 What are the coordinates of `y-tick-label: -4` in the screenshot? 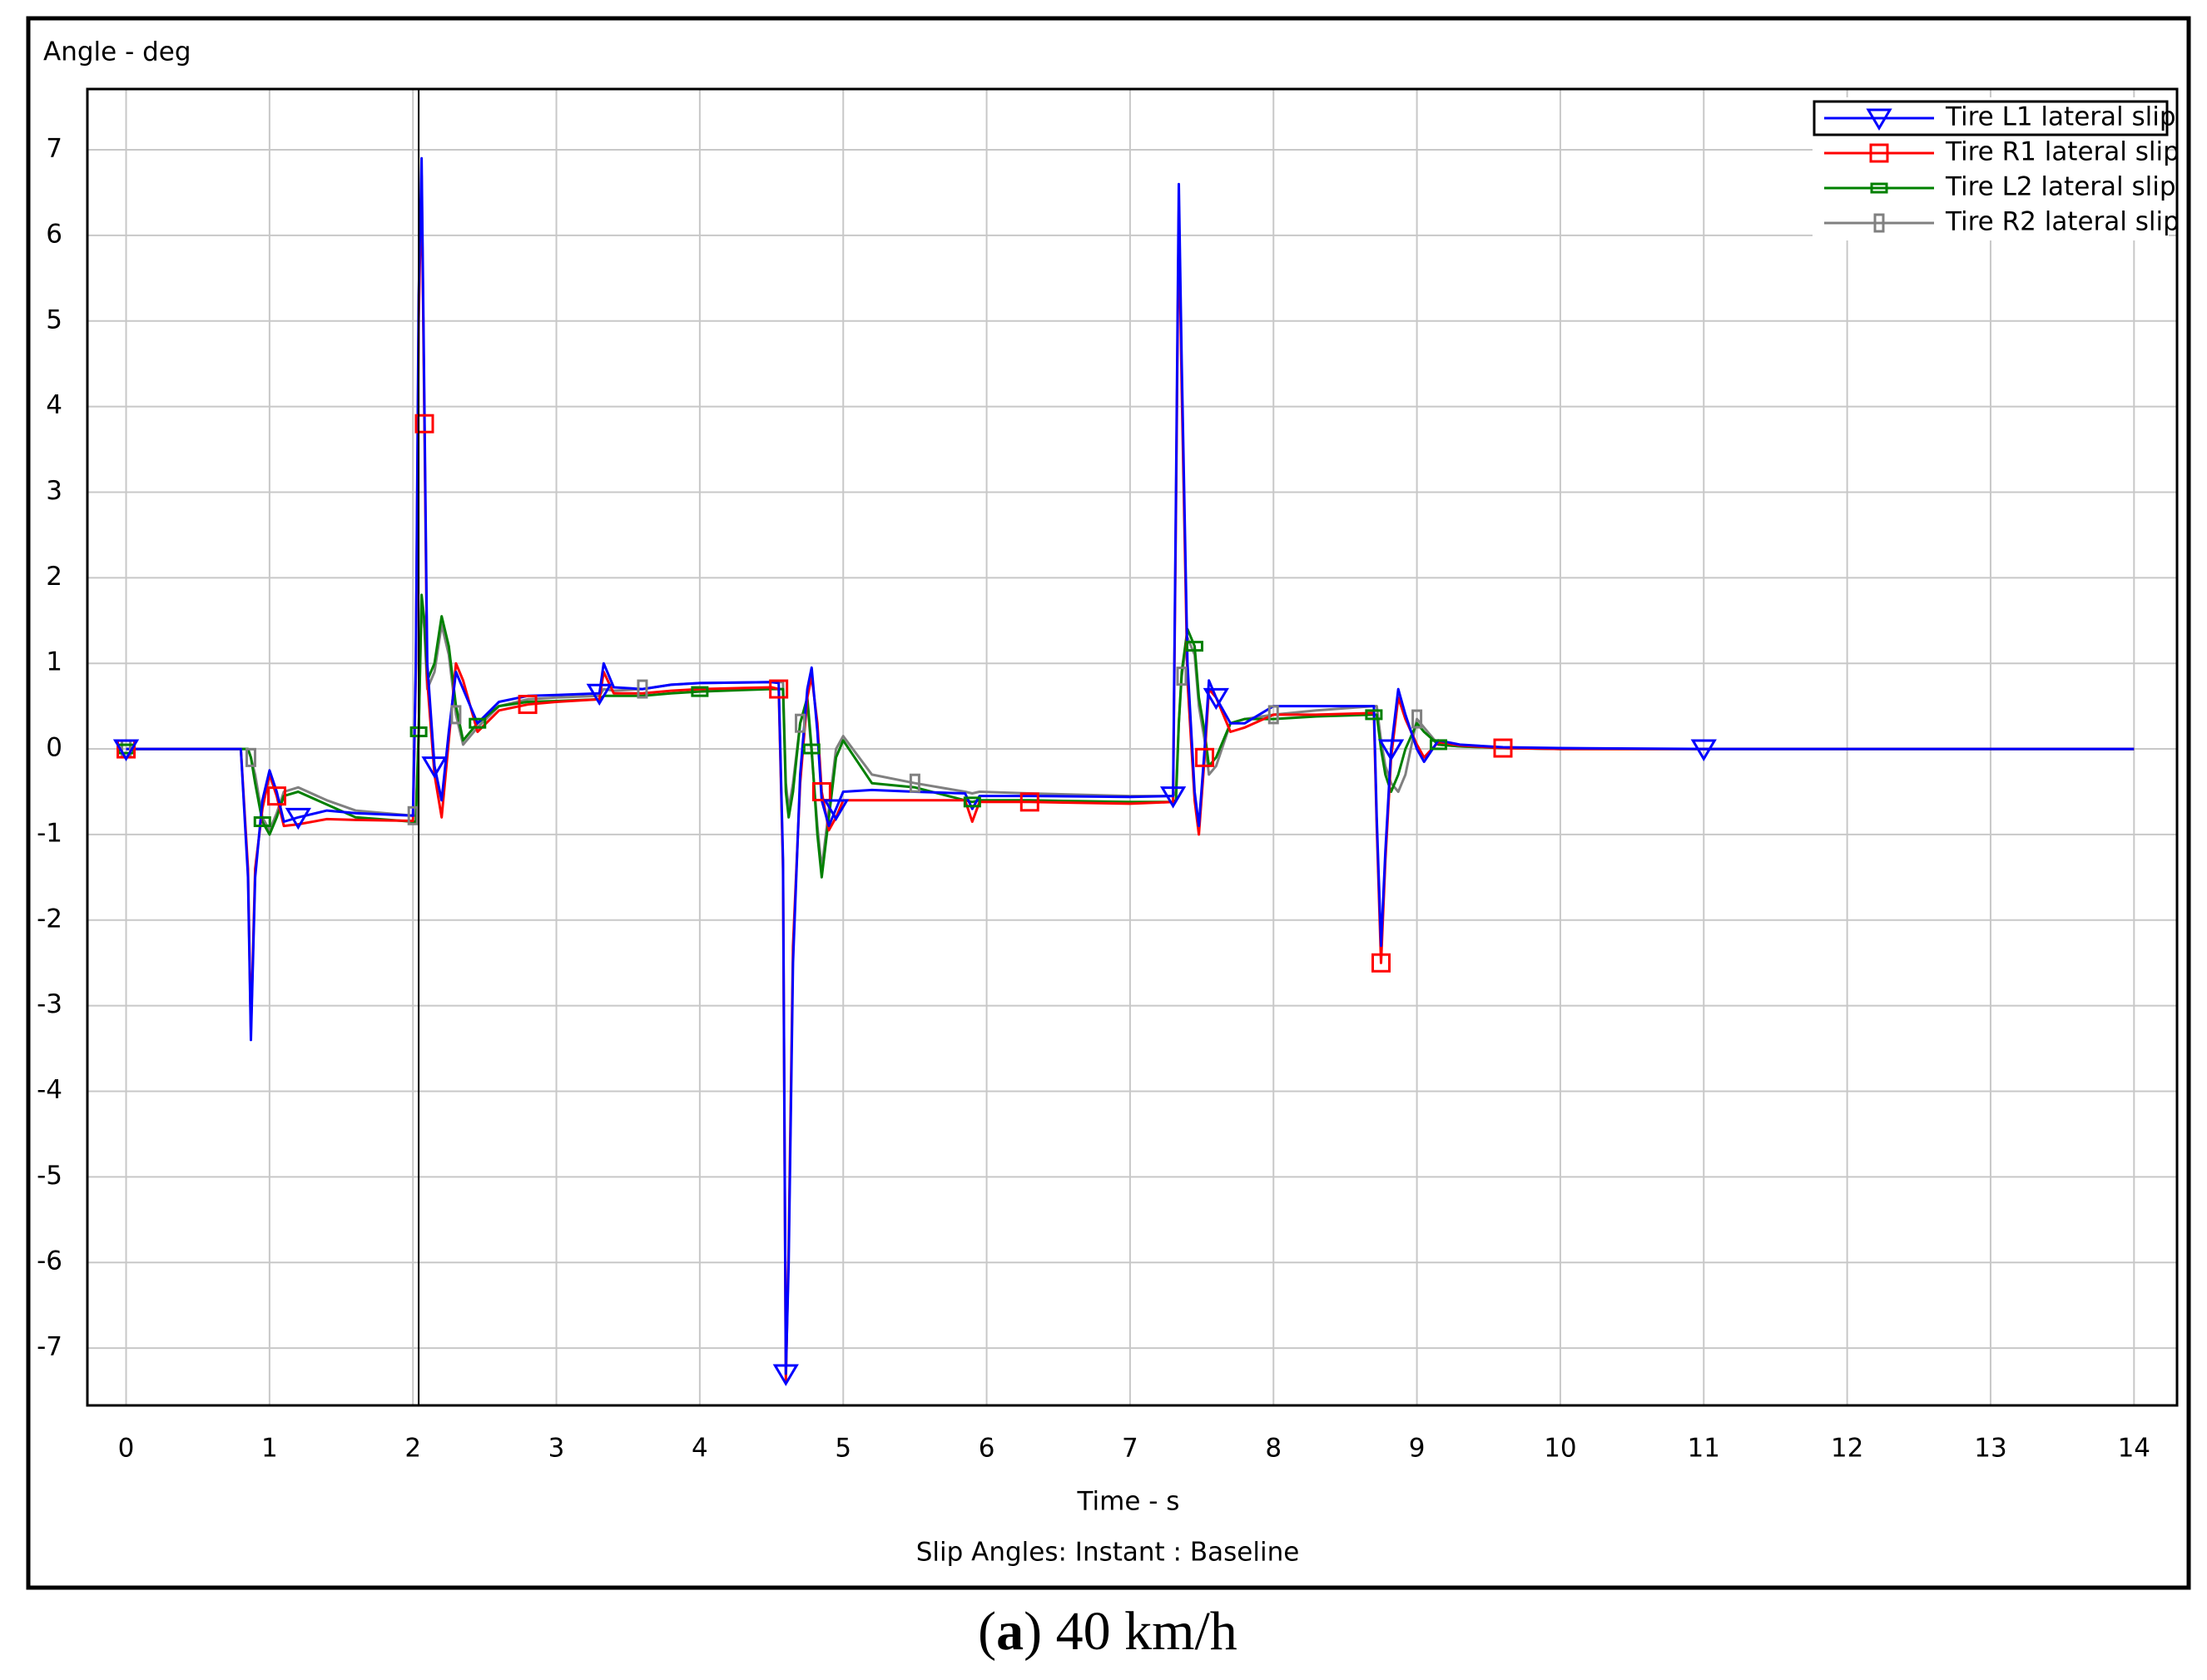 It's located at (49, 1090).